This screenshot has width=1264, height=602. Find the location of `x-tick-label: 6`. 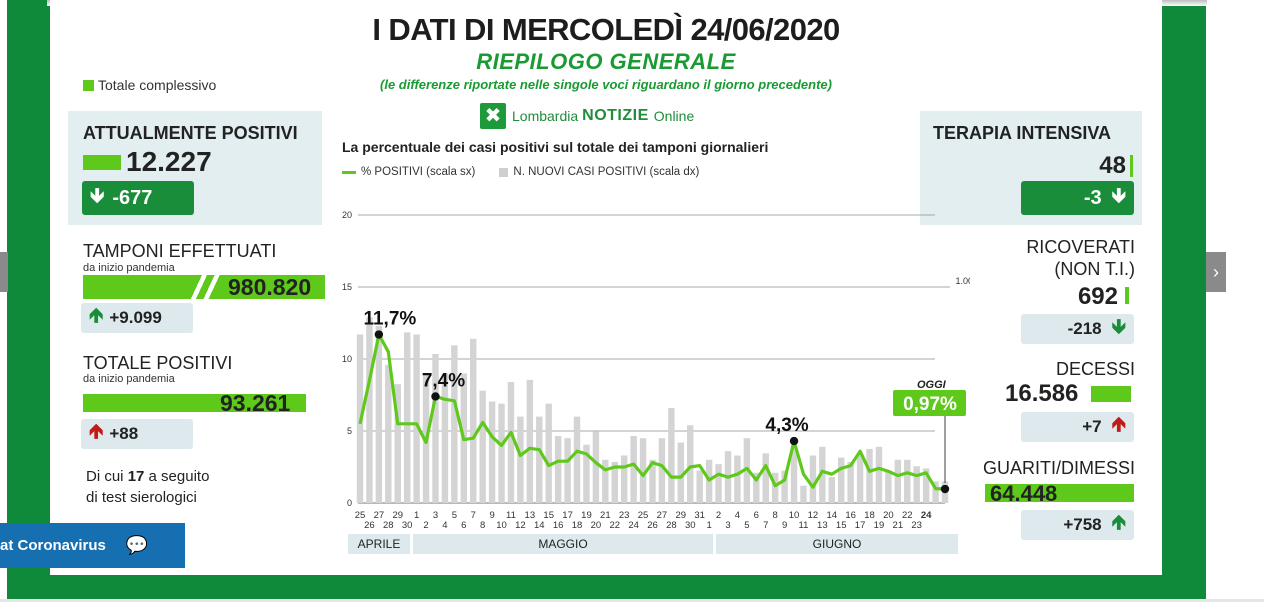

x-tick-label: 6 is located at coordinates (463, 525).